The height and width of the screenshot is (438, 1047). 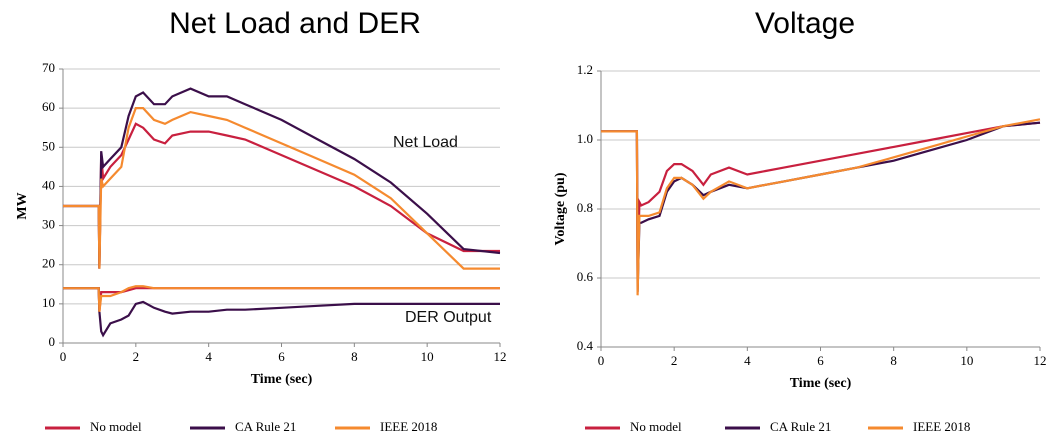 I want to click on y-tick-label: 0.6, so click(x=585, y=276).